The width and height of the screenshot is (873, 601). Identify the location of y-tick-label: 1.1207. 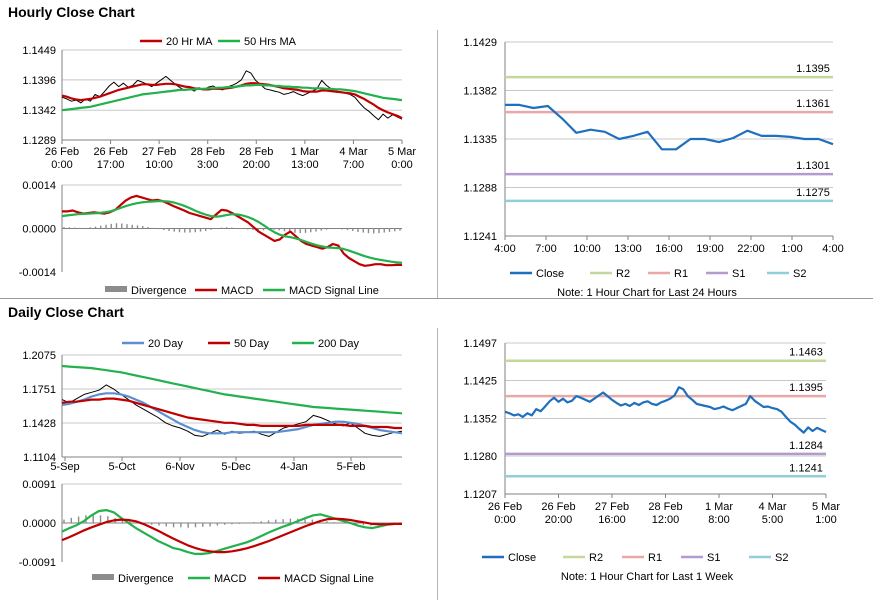
(480, 495).